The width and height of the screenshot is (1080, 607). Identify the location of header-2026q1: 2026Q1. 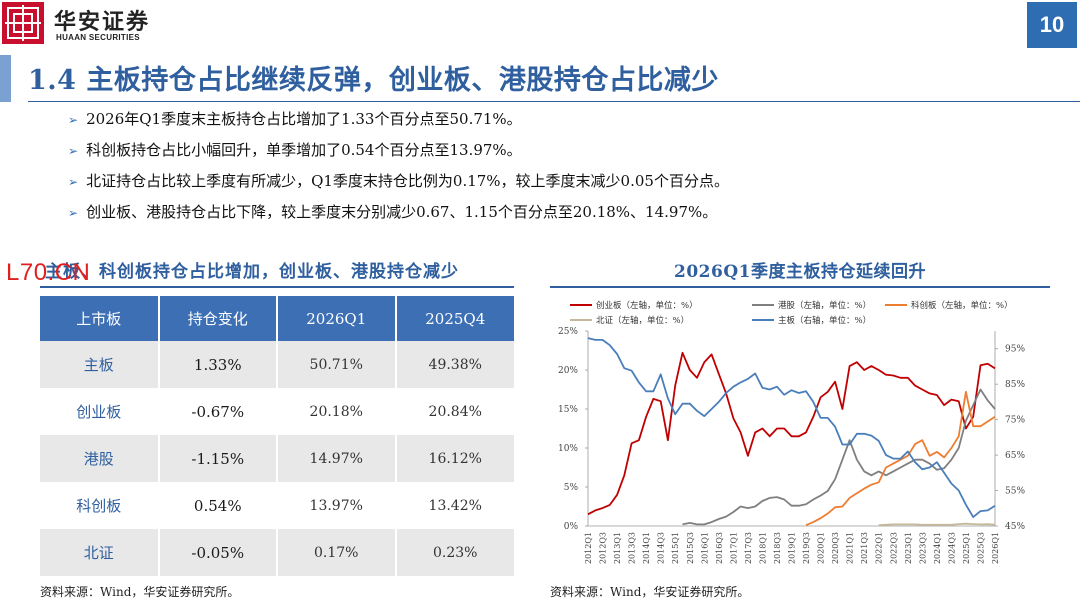
(337, 318).